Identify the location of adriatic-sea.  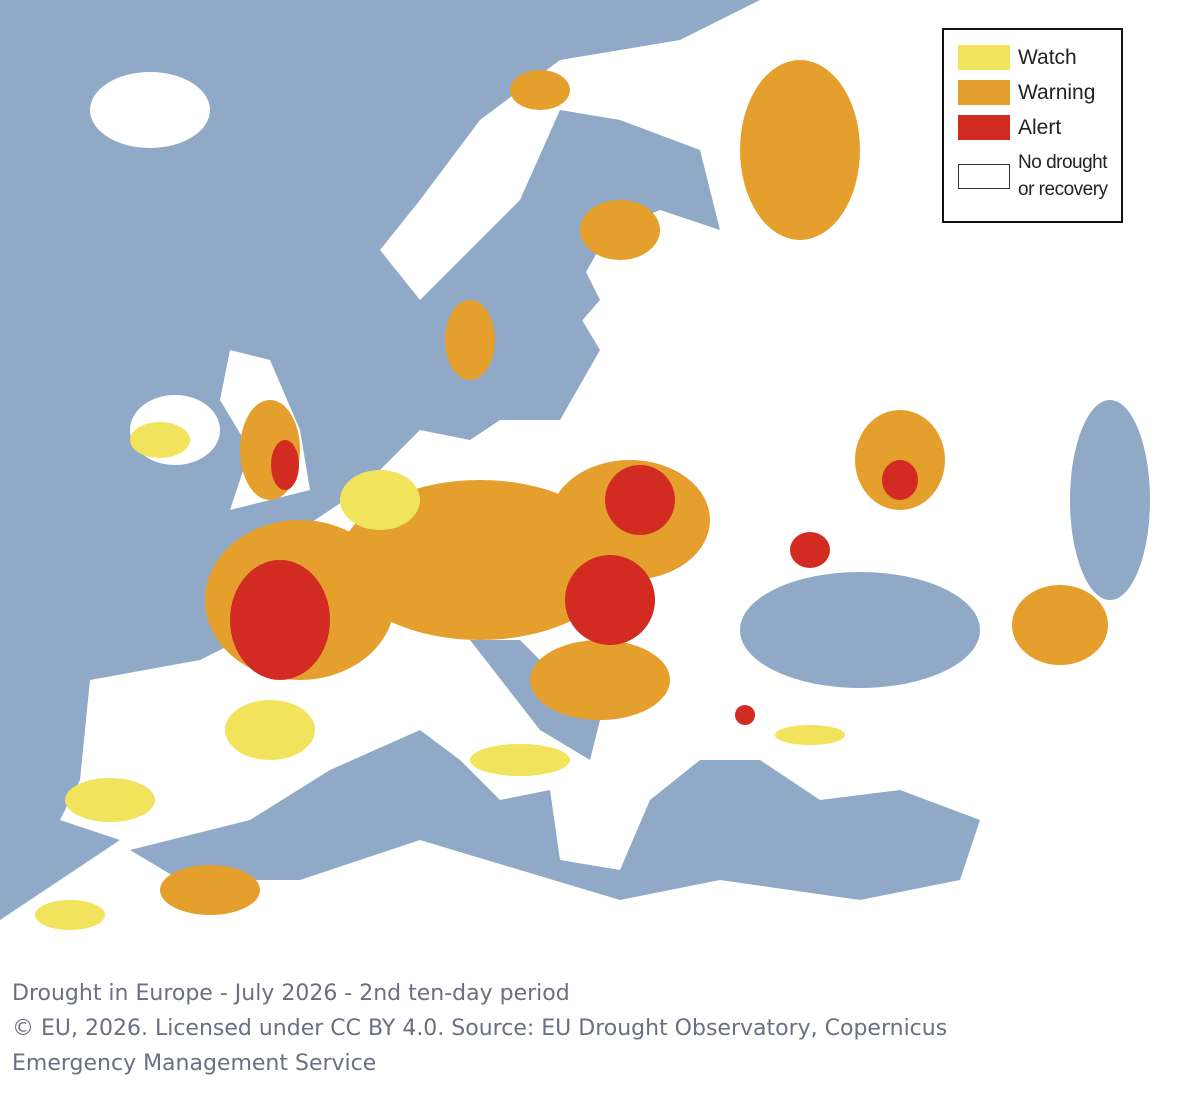
(535, 700).